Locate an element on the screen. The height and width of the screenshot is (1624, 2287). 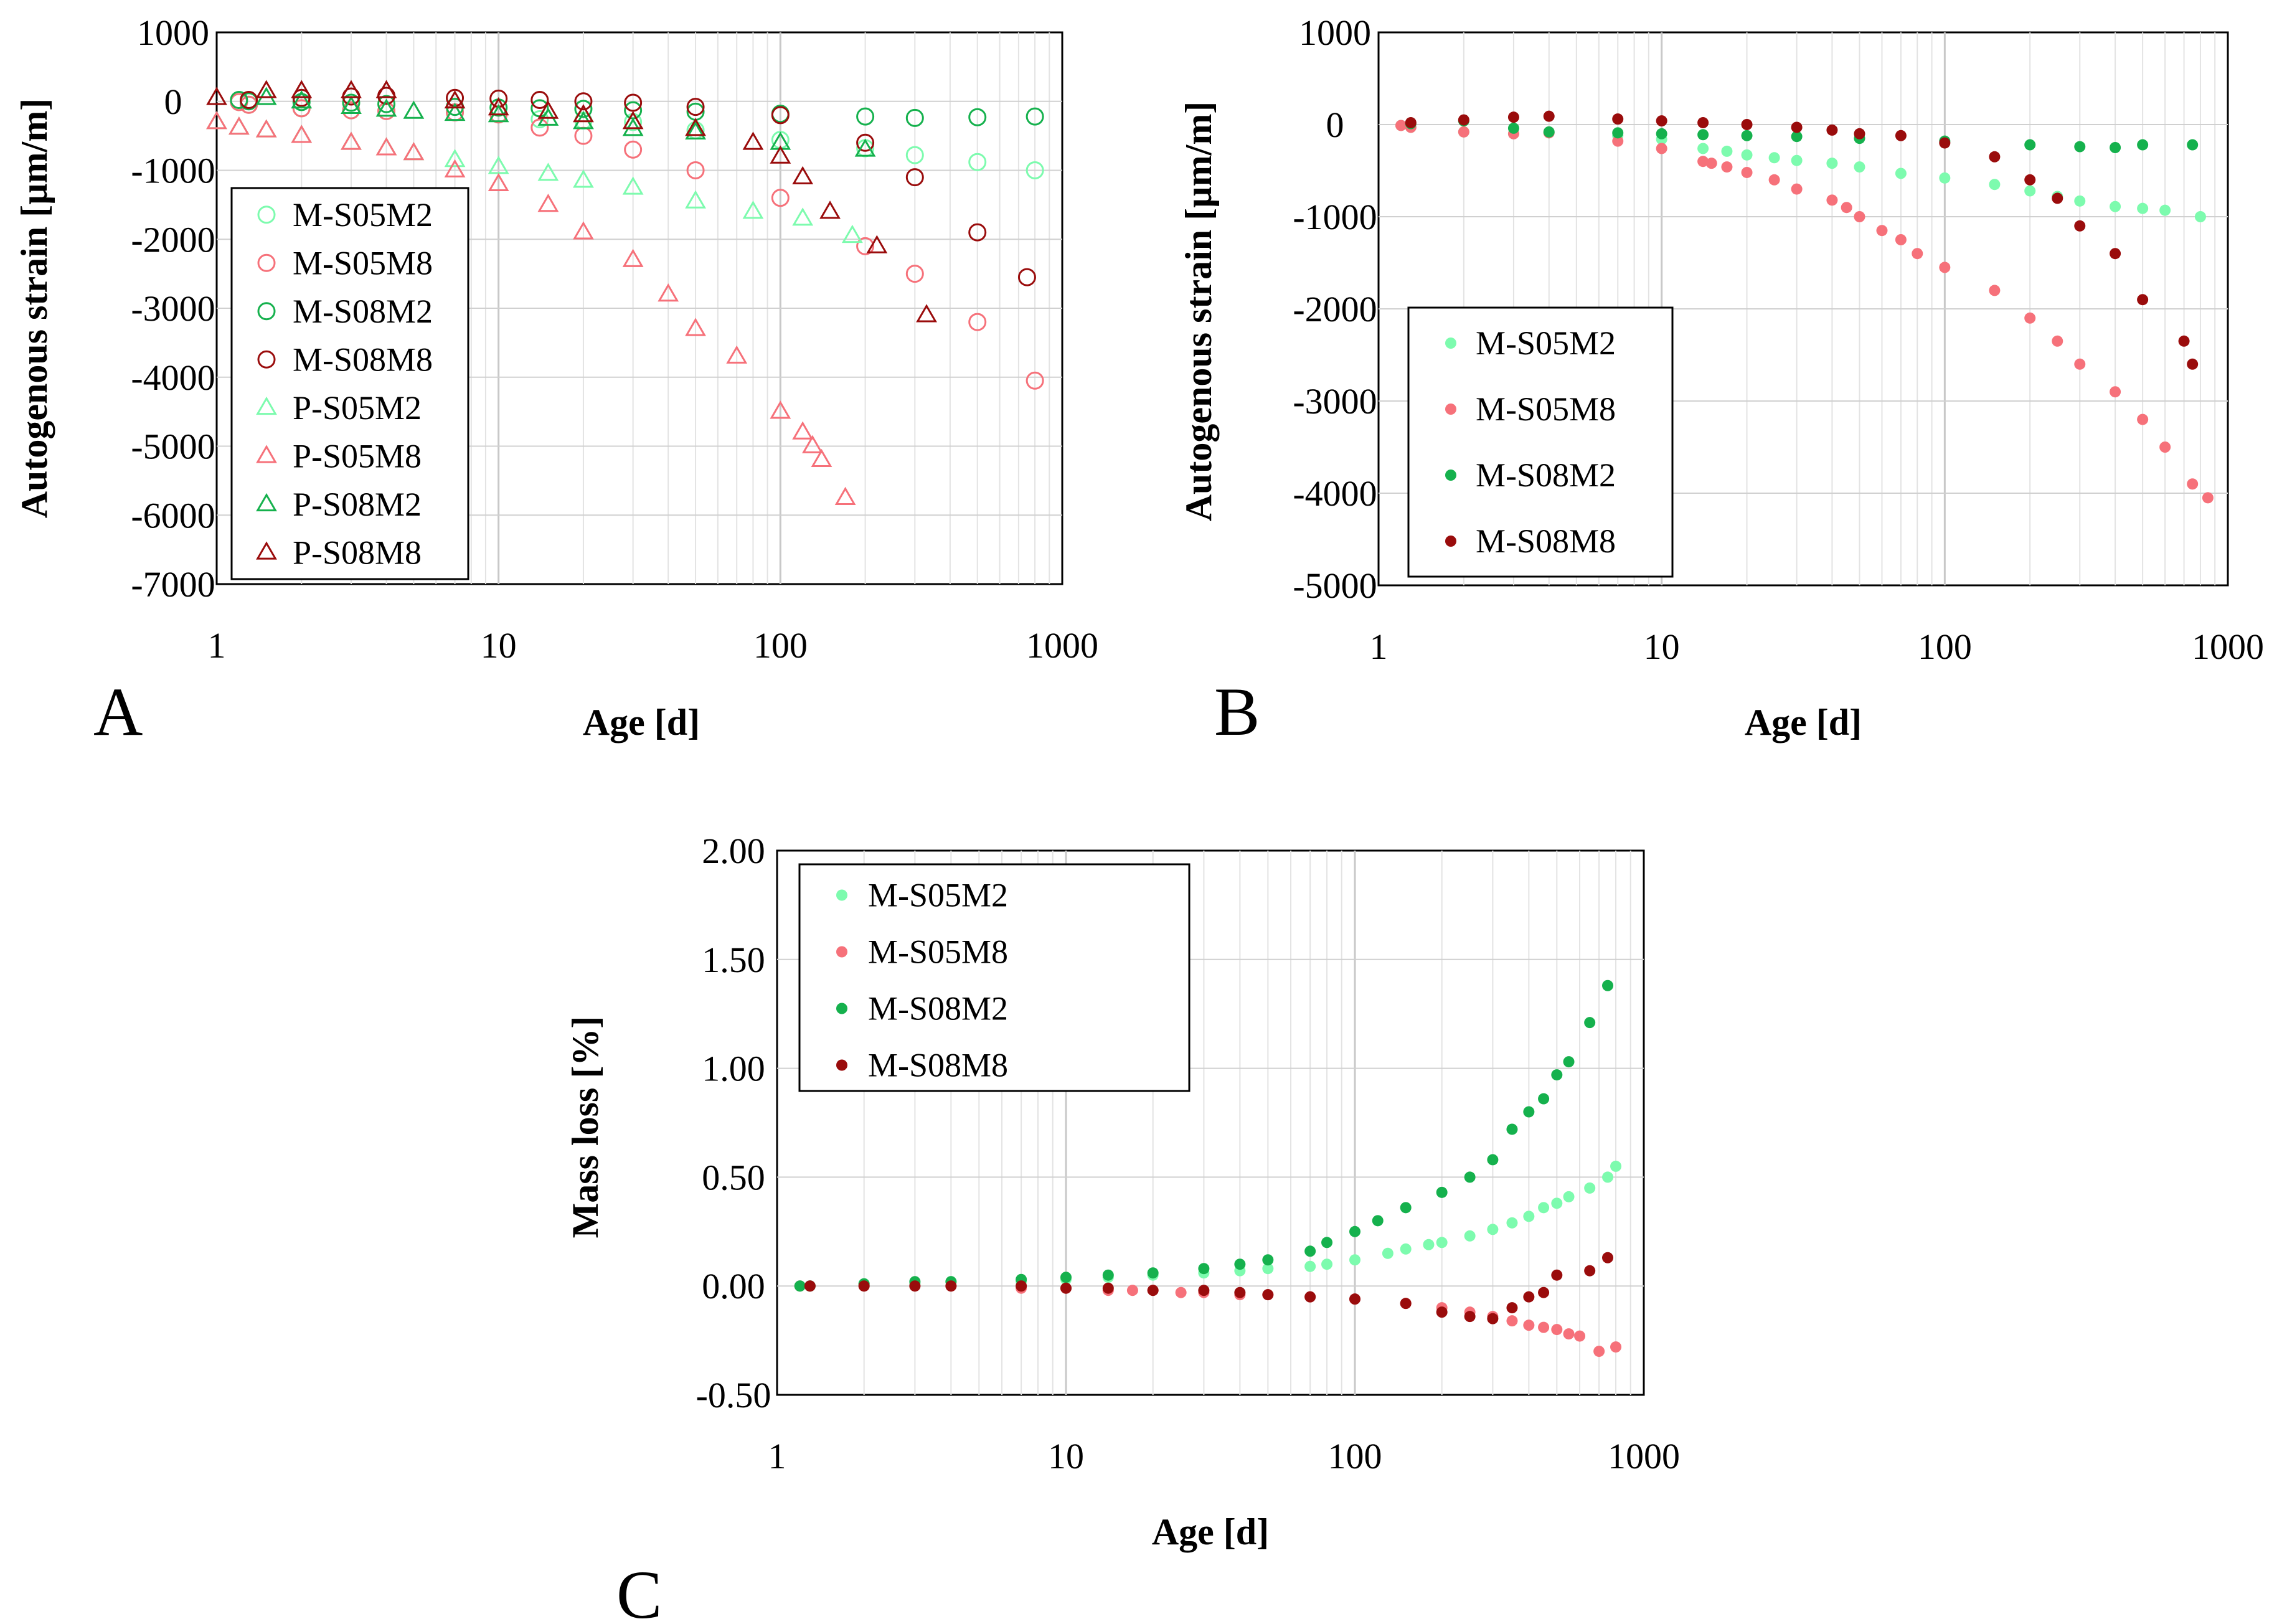
y-tick-label: -2000 is located at coordinates (173, 239).